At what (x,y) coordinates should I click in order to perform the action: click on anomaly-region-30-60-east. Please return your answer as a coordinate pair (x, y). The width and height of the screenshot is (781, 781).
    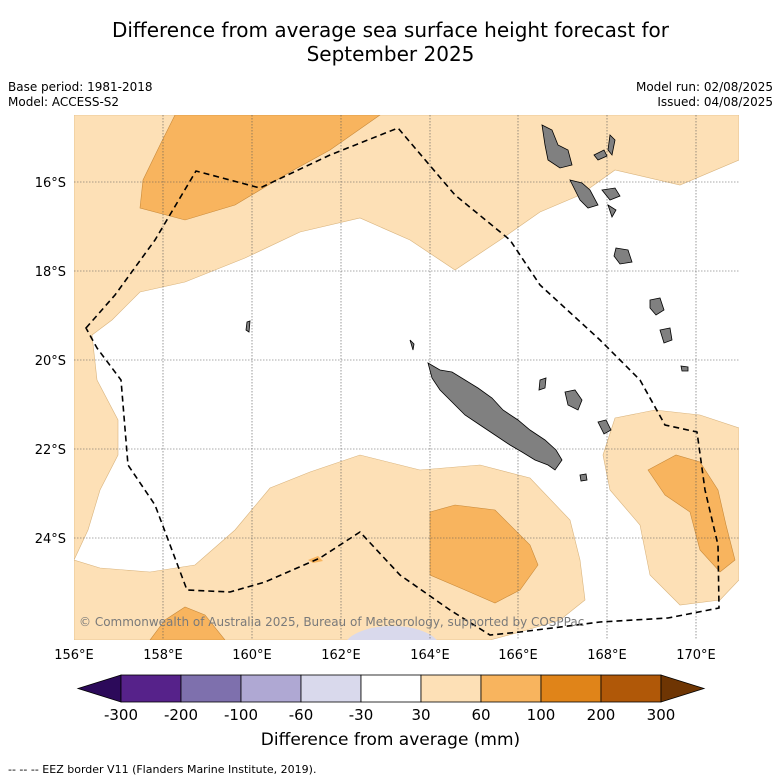
    Looking at the image, I should click on (670, 507).